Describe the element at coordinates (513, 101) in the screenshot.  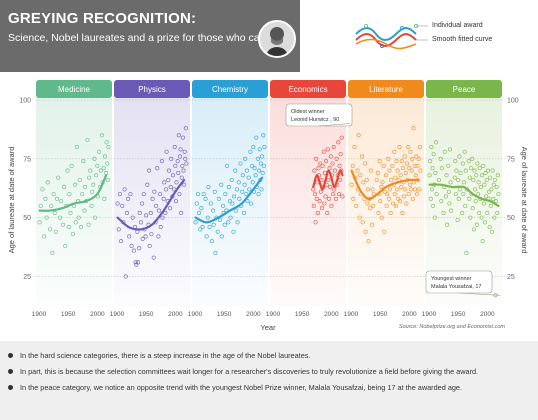
I see `y-tick-label-right: 100` at that location.